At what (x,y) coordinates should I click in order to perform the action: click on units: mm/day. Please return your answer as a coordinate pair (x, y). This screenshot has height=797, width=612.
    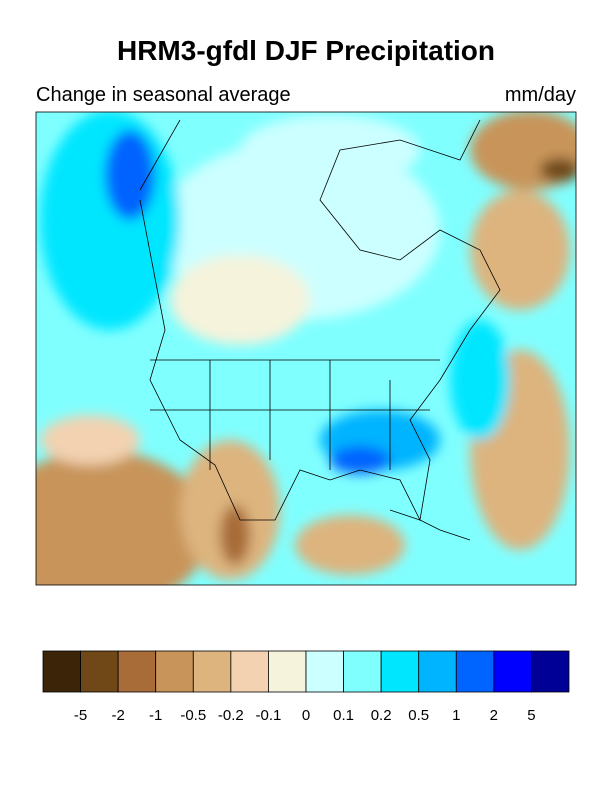
    Looking at the image, I should click on (540, 95).